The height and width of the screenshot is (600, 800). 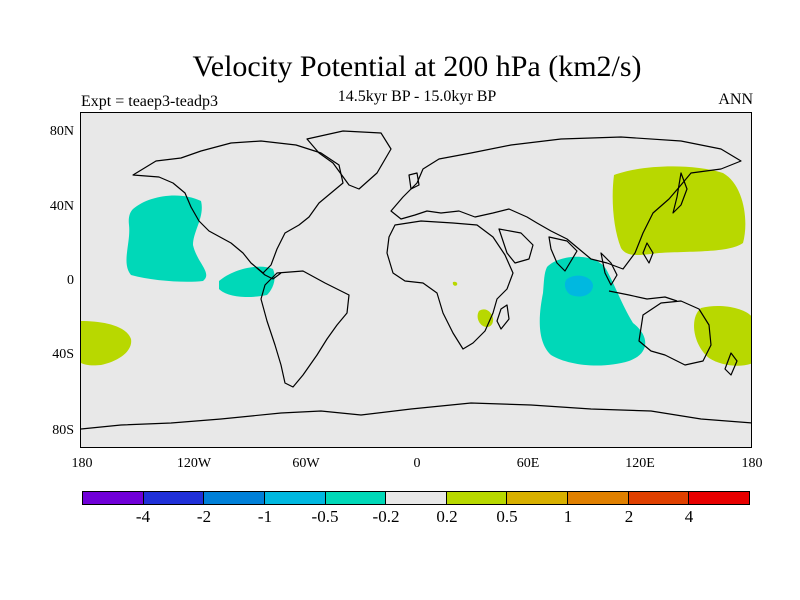 I want to click on coastline-arabia, so click(x=516, y=246).